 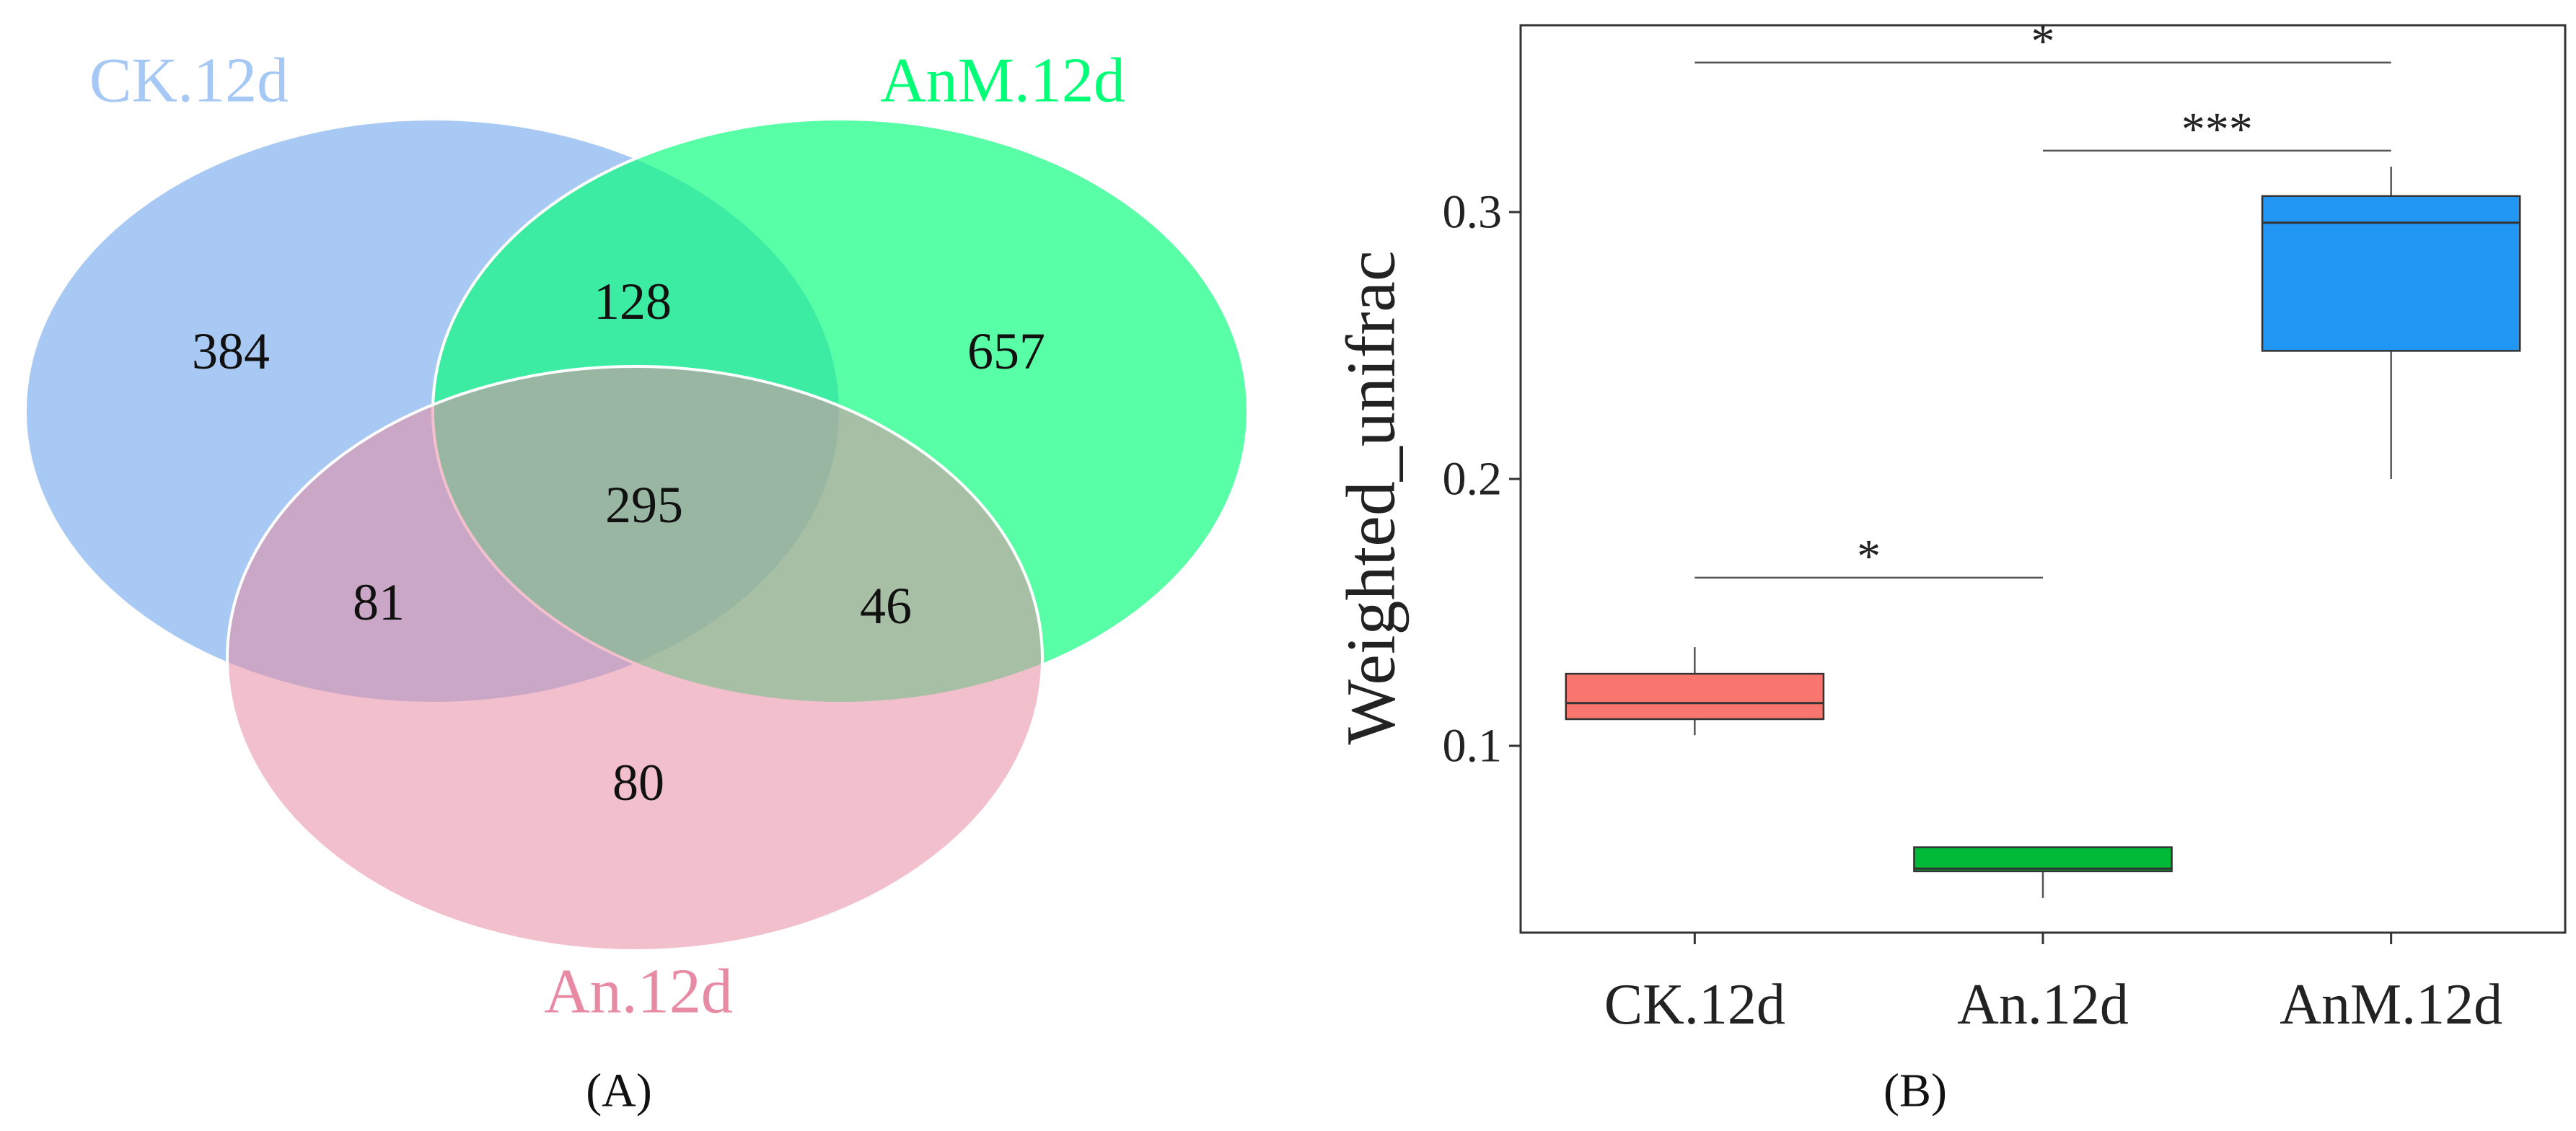 I want to click on venn-label-an: An.12d, so click(x=638, y=992).